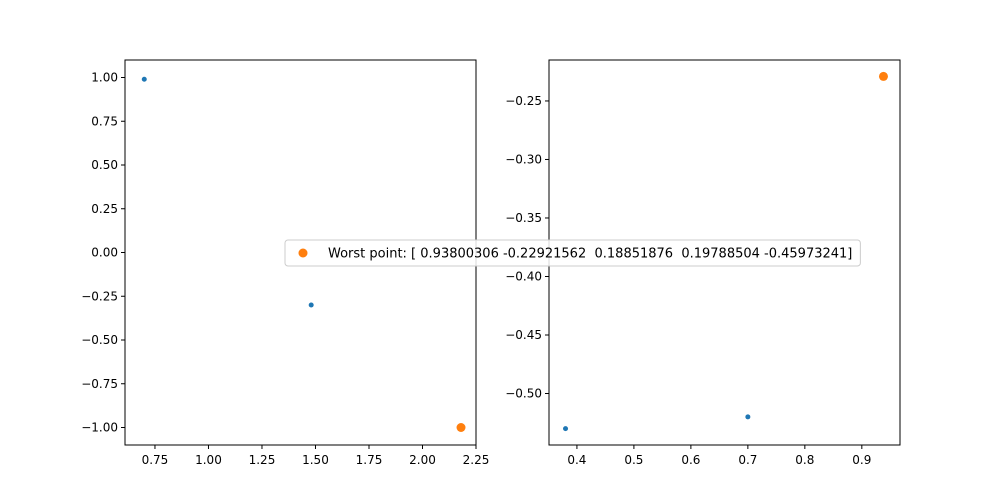  Describe the element at coordinates (747, 460) in the screenshot. I see `x-tick-label: 0.7` at that location.